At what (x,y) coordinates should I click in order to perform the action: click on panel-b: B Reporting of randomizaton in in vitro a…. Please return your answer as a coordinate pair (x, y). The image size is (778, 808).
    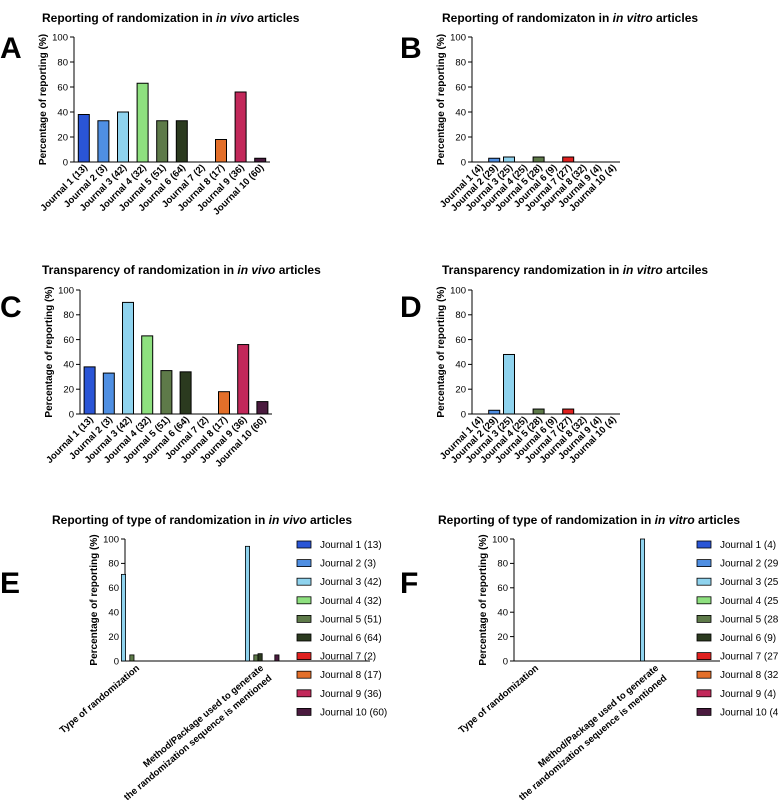
    Looking at the image, I should click on (549, 112).